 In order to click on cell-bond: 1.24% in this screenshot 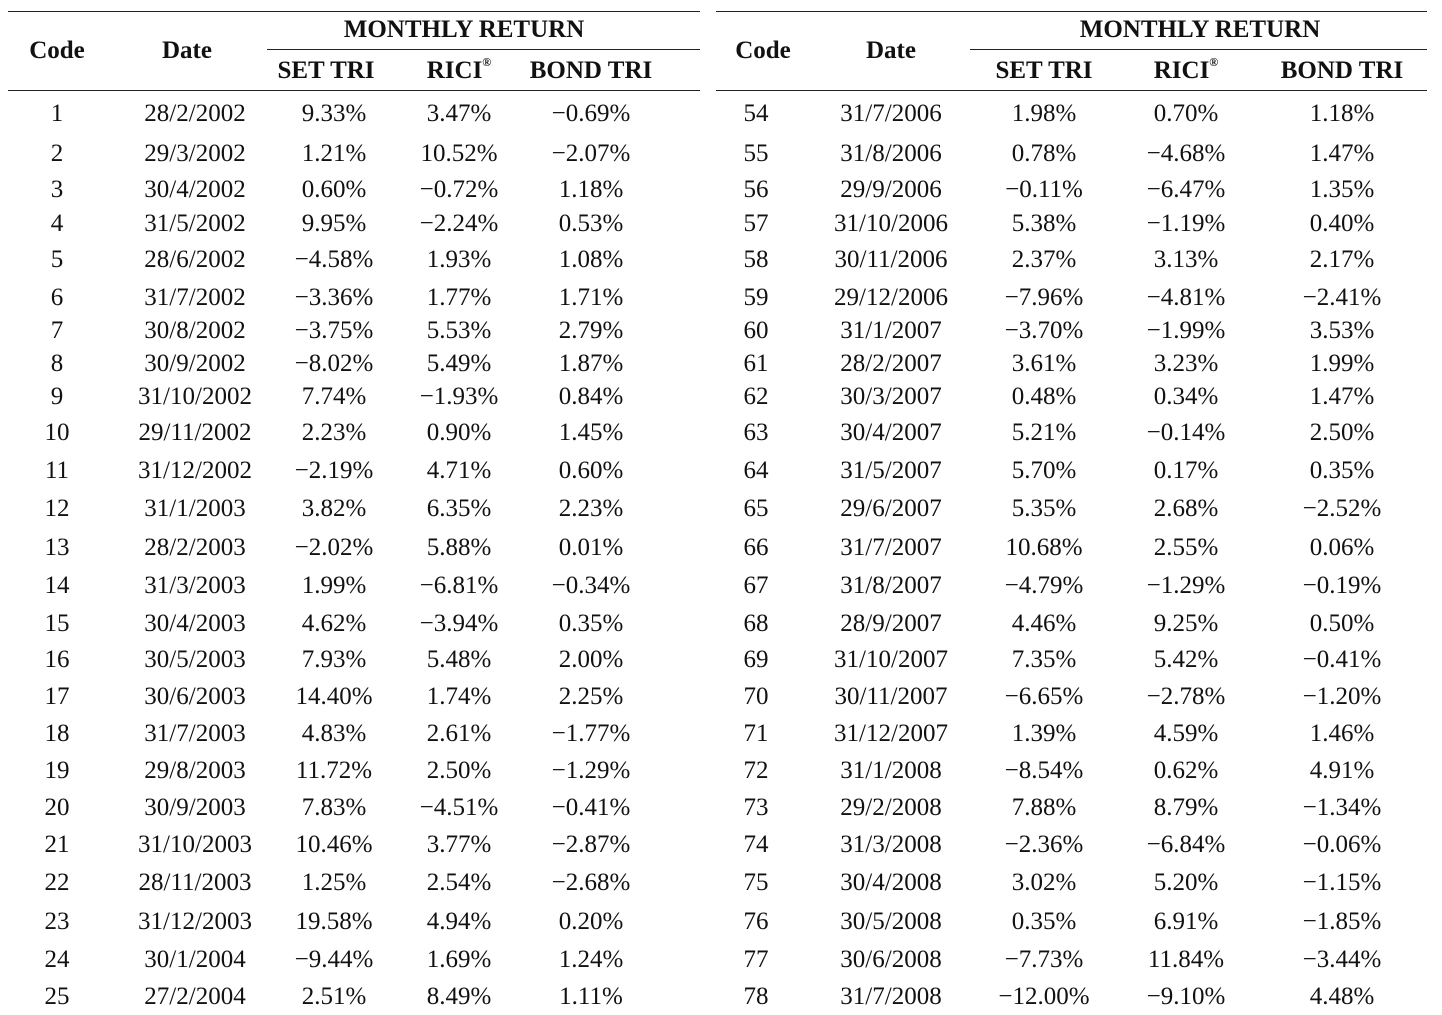, I will do `click(591, 959)`.